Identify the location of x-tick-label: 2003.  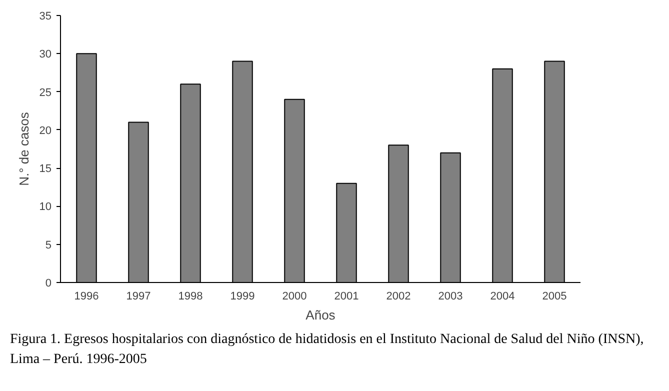
(450, 296).